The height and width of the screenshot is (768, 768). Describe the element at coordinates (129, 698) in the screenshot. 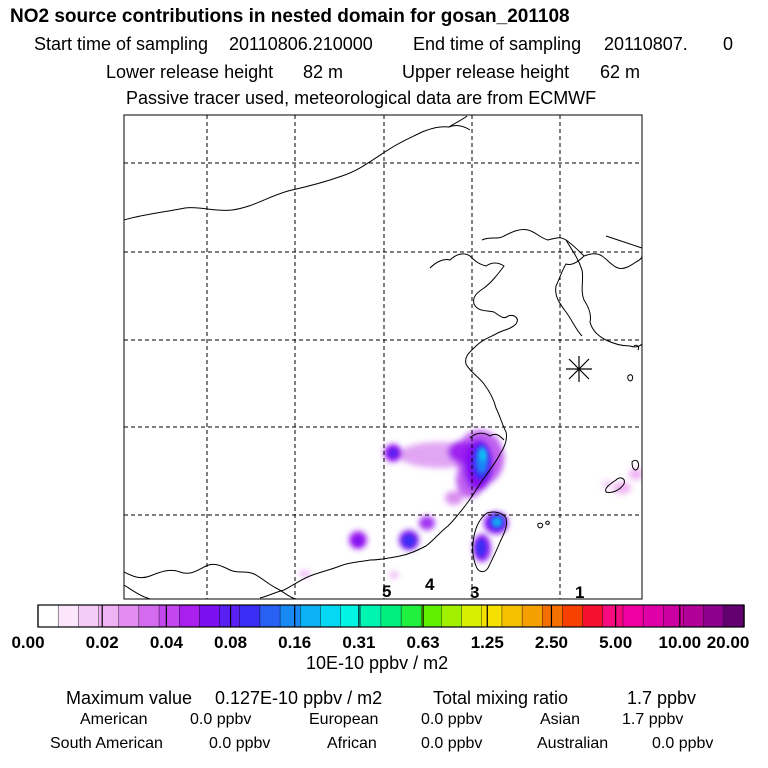

I see `max-value-label: Maximum value` at that location.